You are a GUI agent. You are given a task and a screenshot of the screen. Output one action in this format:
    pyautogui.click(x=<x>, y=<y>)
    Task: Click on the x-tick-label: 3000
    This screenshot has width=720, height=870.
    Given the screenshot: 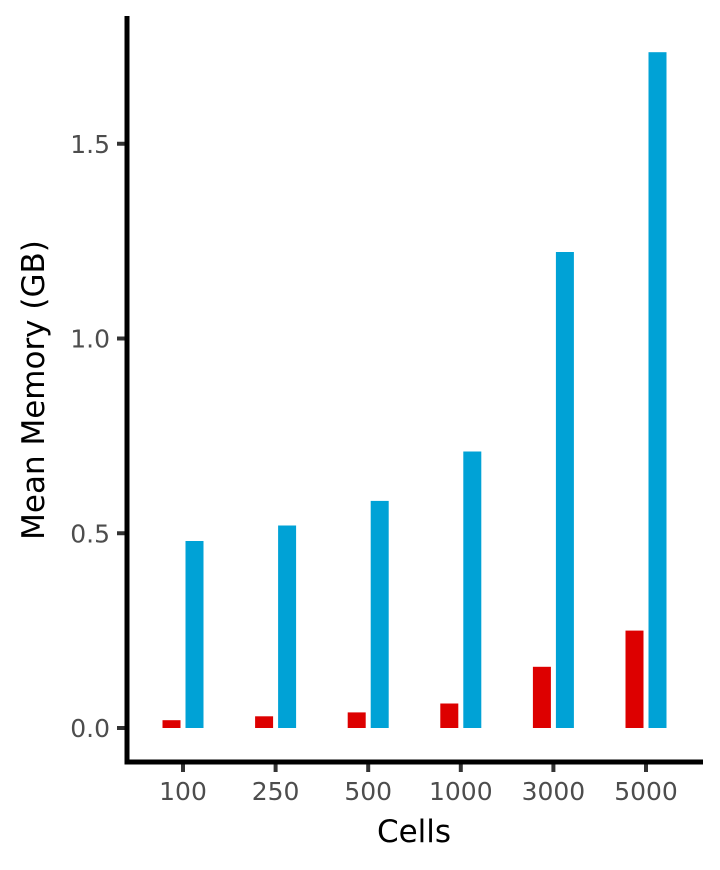 What is the action you would take?
    pyautogui.click(x=554, y=791)
    